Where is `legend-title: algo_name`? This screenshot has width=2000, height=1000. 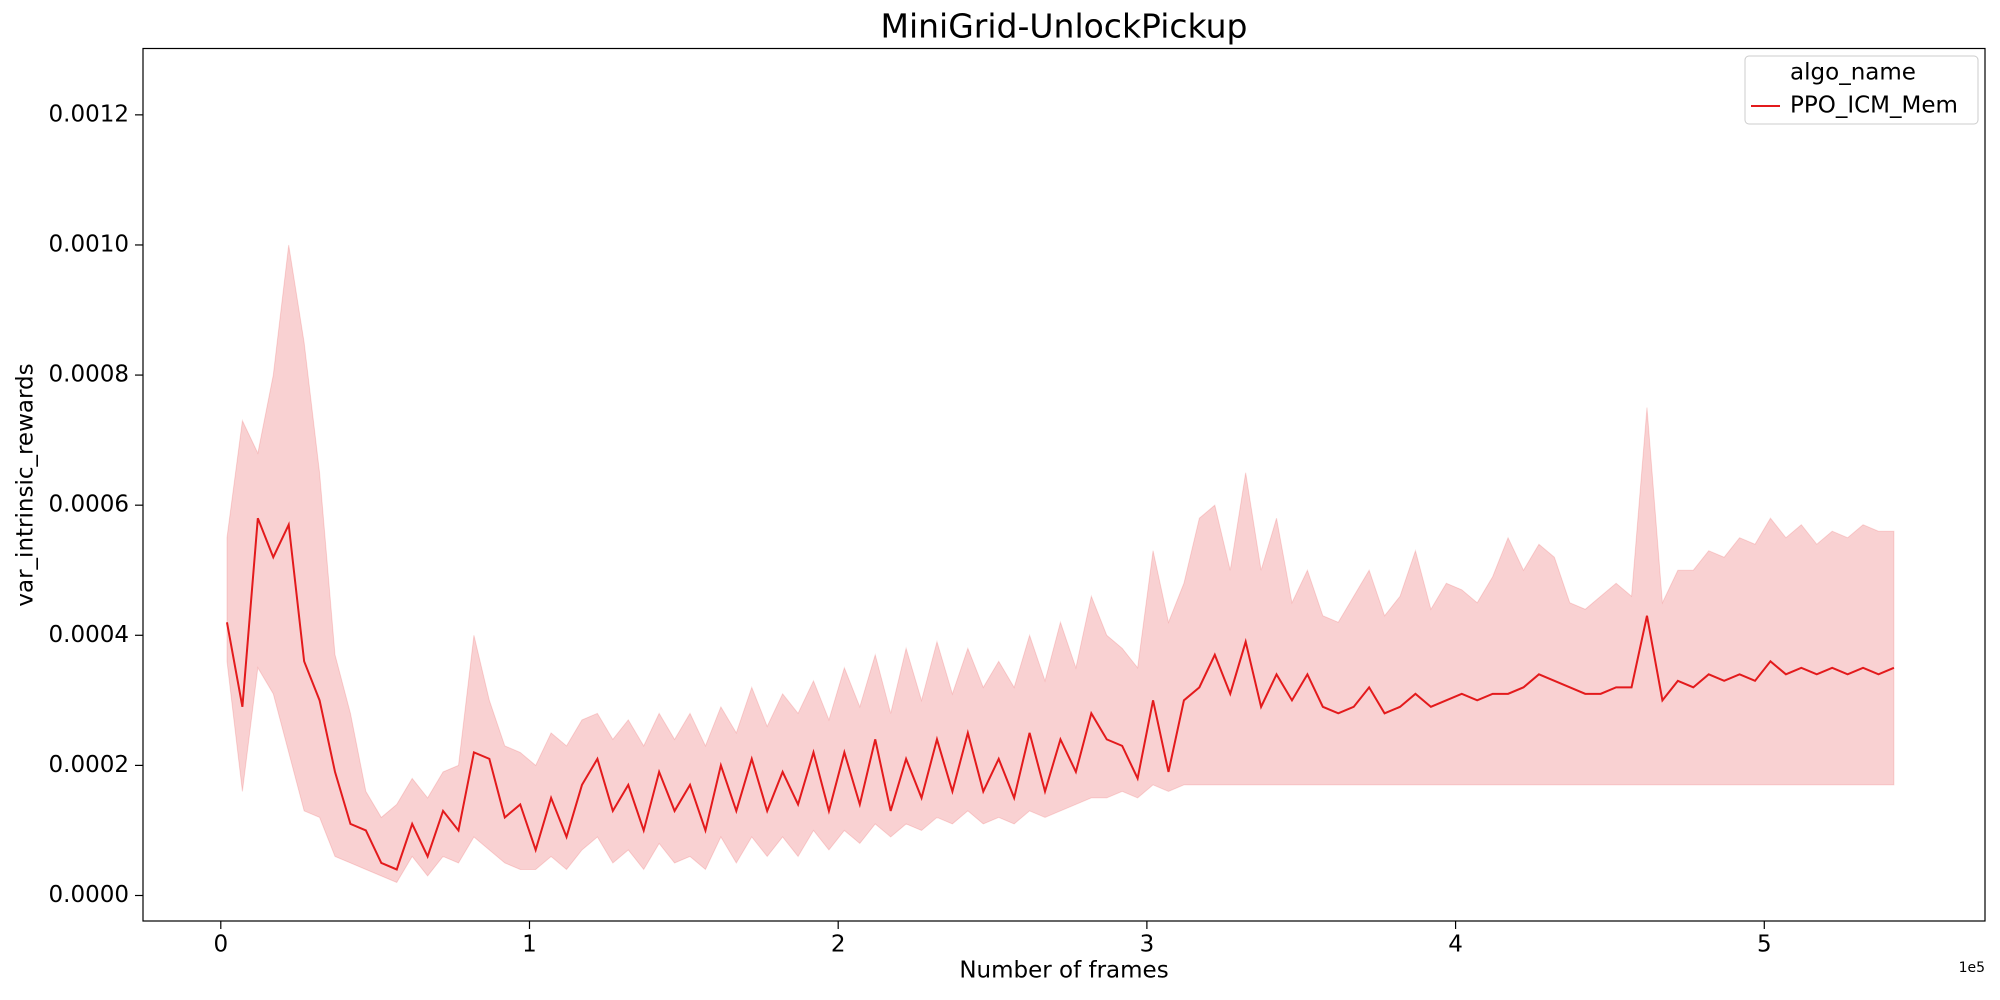
legend-title: algo_name is located at coordinates (1853, 73).